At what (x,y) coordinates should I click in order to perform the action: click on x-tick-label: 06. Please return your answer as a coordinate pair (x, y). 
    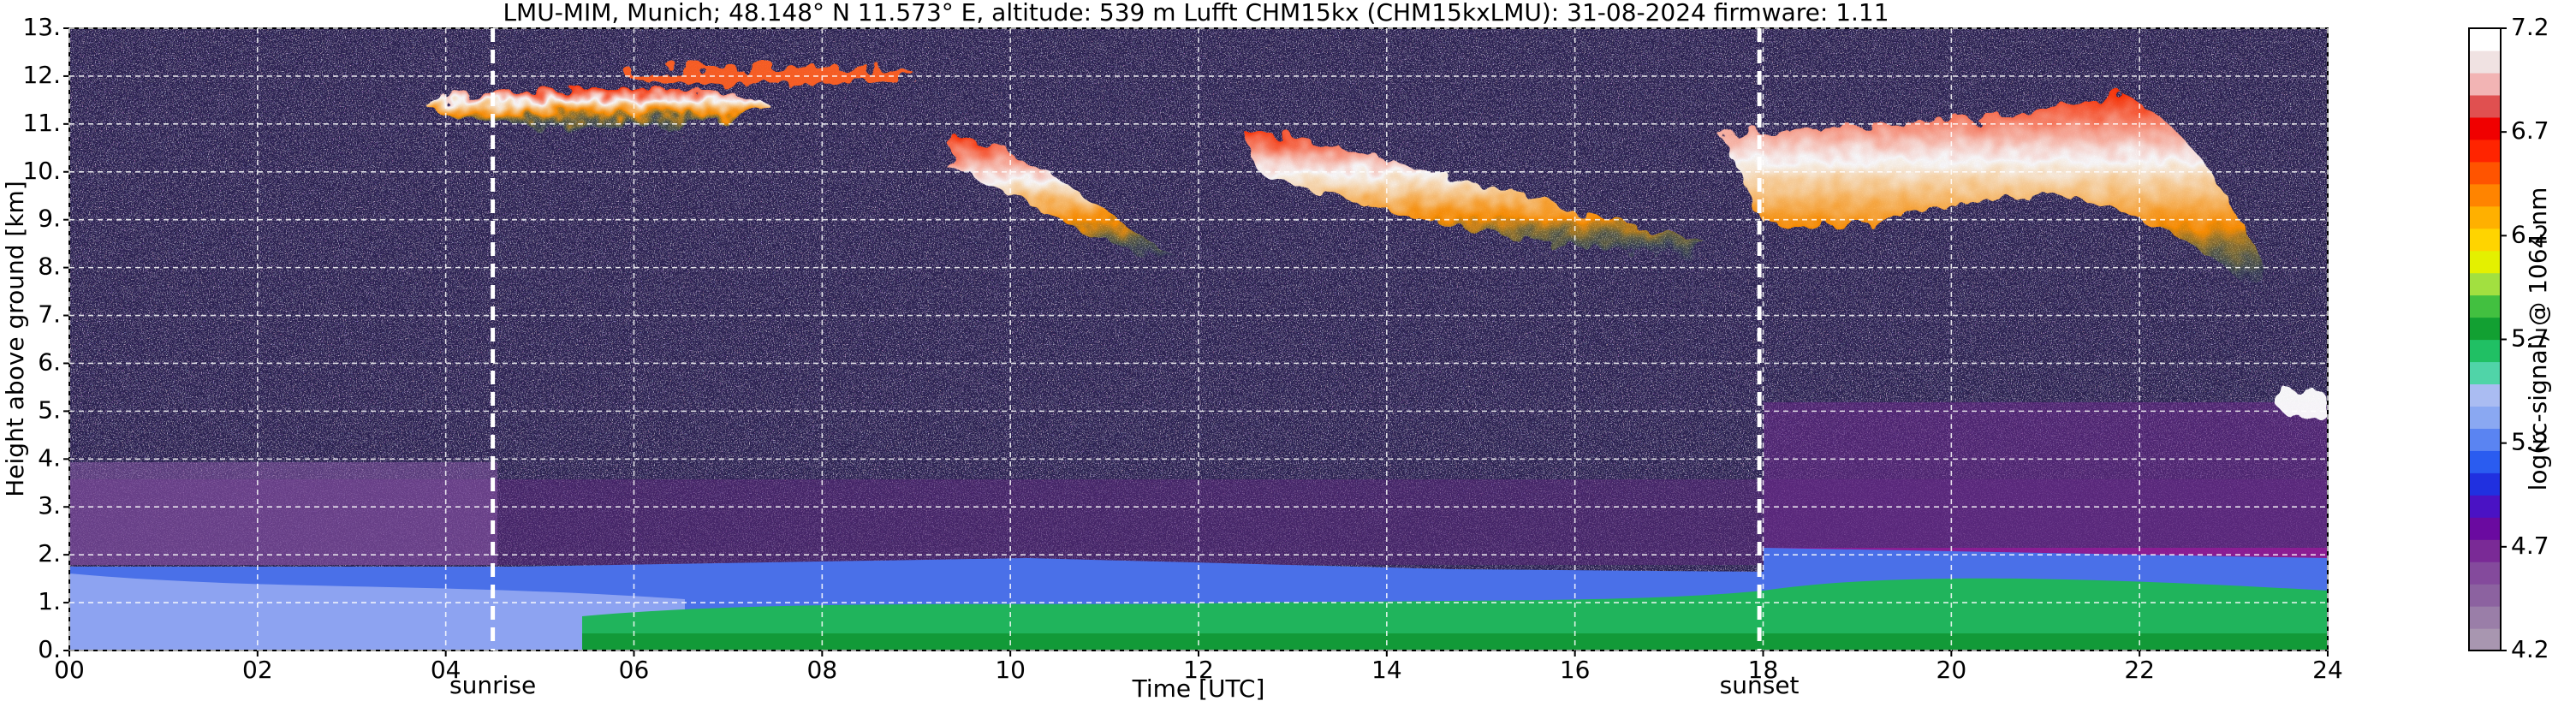
    Looking at the image, I should click on (634, 670).